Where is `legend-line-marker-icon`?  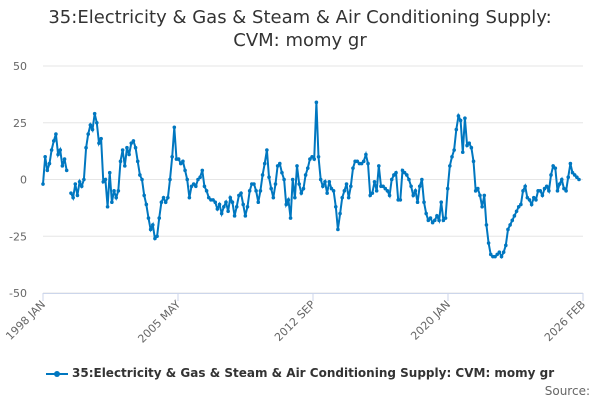 legend-line-marker-icon is located at coordinates (56, 373).